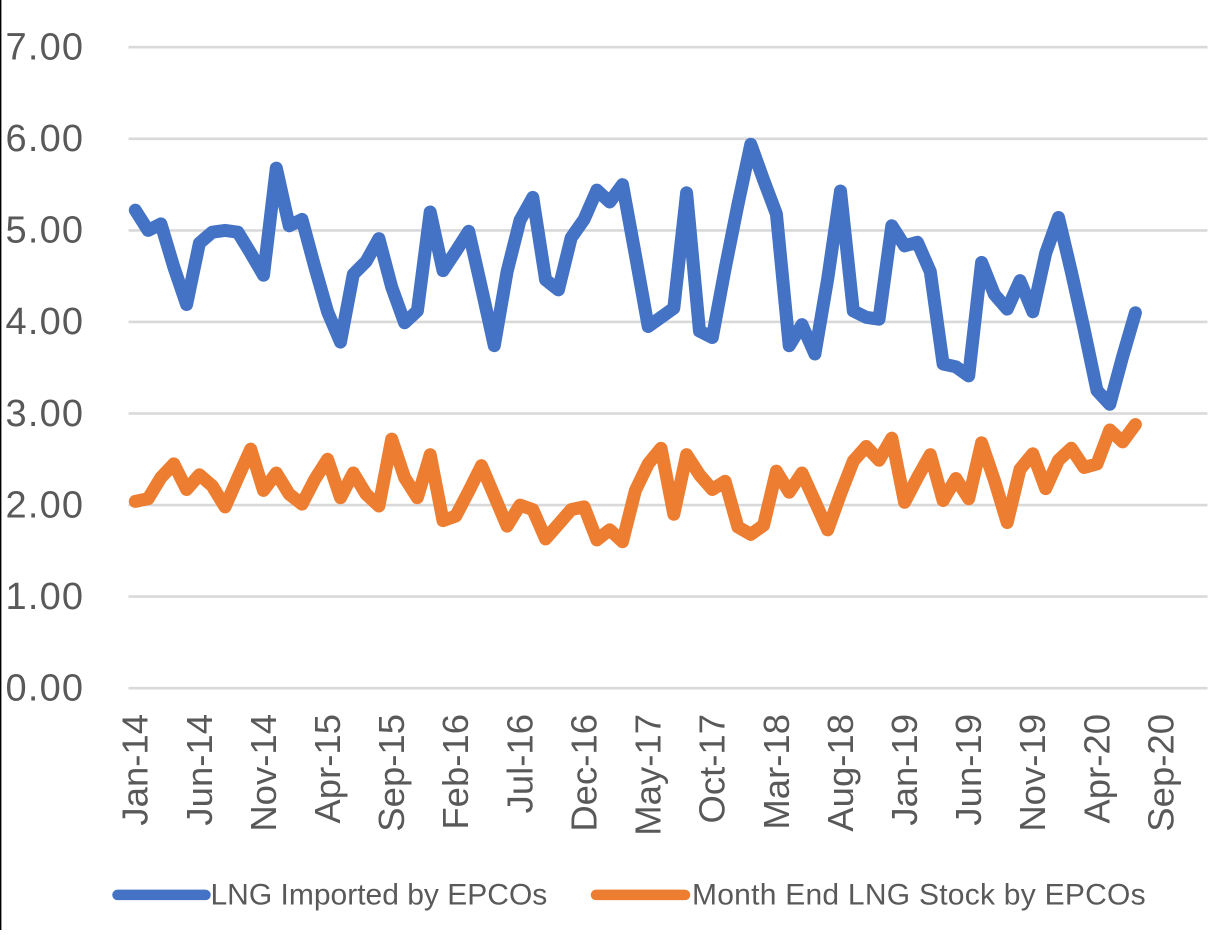 The height and width of the screenshot is (935, 1221). I want to click on svg-text: Jun-19, so click(968, 770).